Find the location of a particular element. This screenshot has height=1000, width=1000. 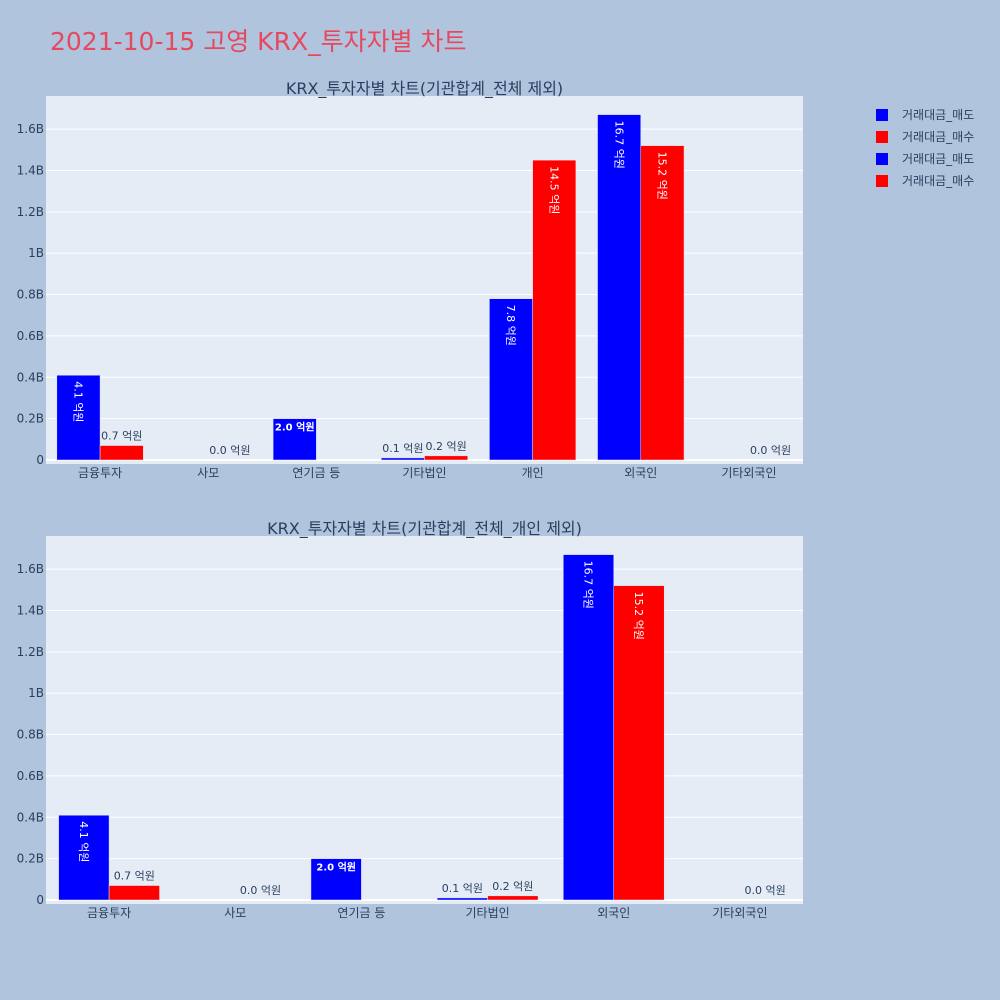

legend-label-sell-2: 거래대금_매도 is located at coordinates (938, 159).